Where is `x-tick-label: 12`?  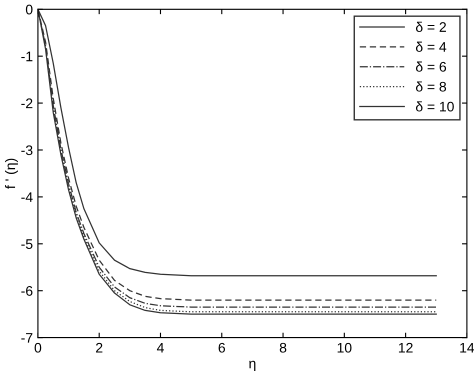 x-tick-label: 12 is located at coordinates (405, 347).